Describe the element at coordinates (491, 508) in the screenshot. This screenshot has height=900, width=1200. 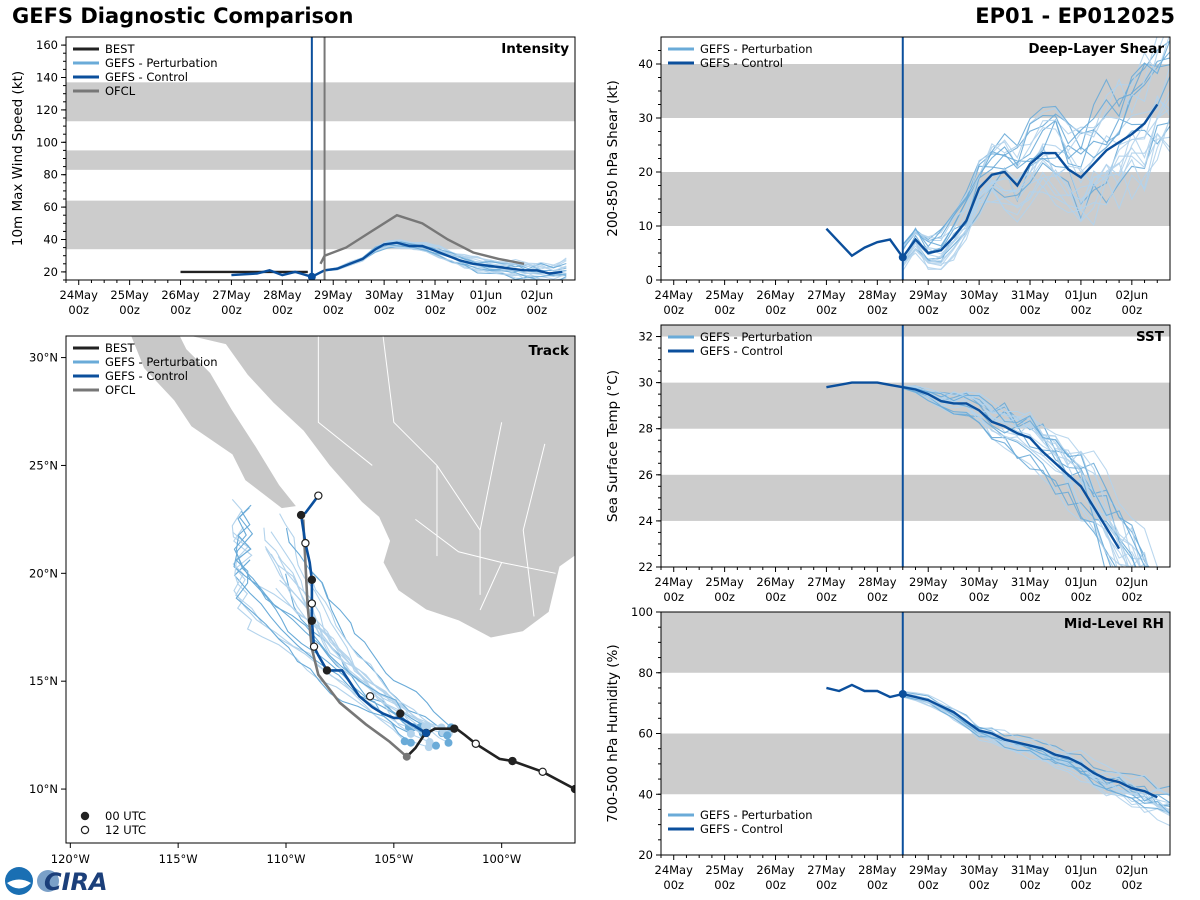
I see `state-border` at that location.